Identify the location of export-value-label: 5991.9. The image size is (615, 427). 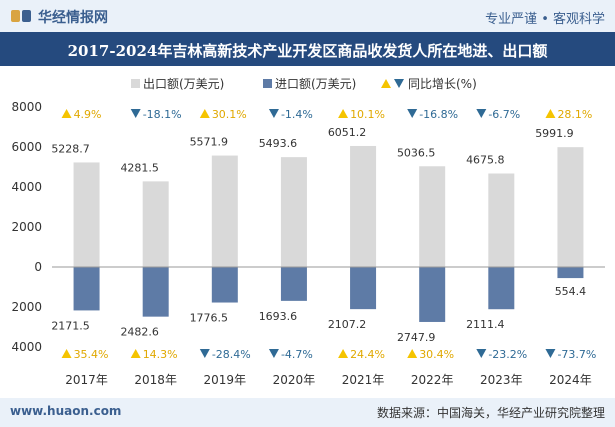
(554, 133).